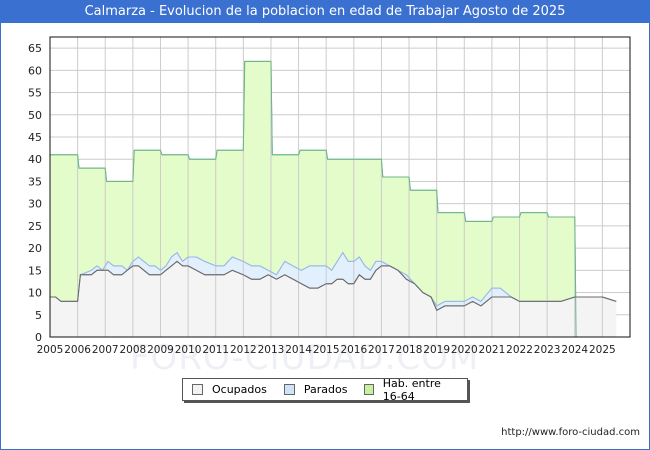 This screenshot has height=450, width=650. What do you see at coordinates (50, 350) in the screenshot?
I see `svg-text: 2005` at bounding box center [50, 350].